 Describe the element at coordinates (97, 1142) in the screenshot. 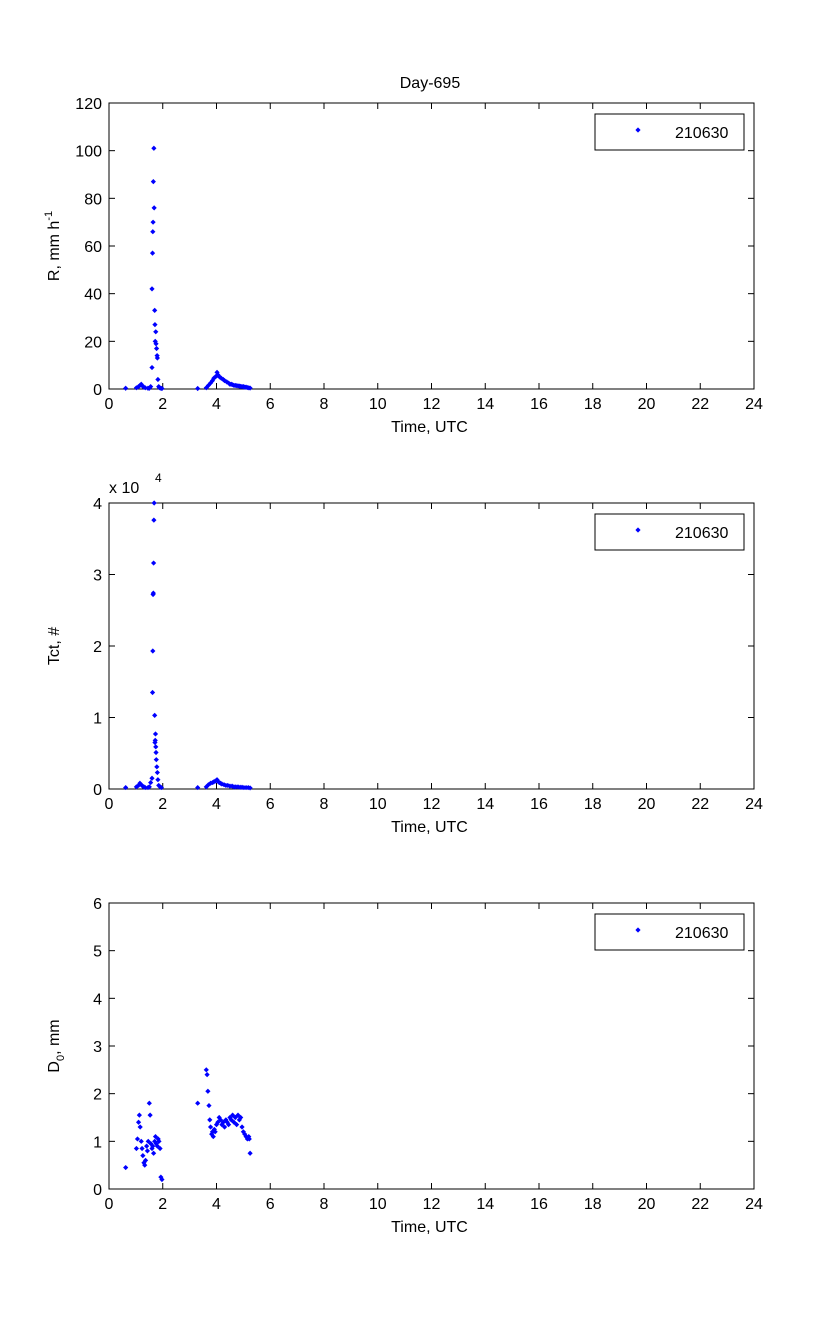

I see `y-tick-label: 1` at that location.